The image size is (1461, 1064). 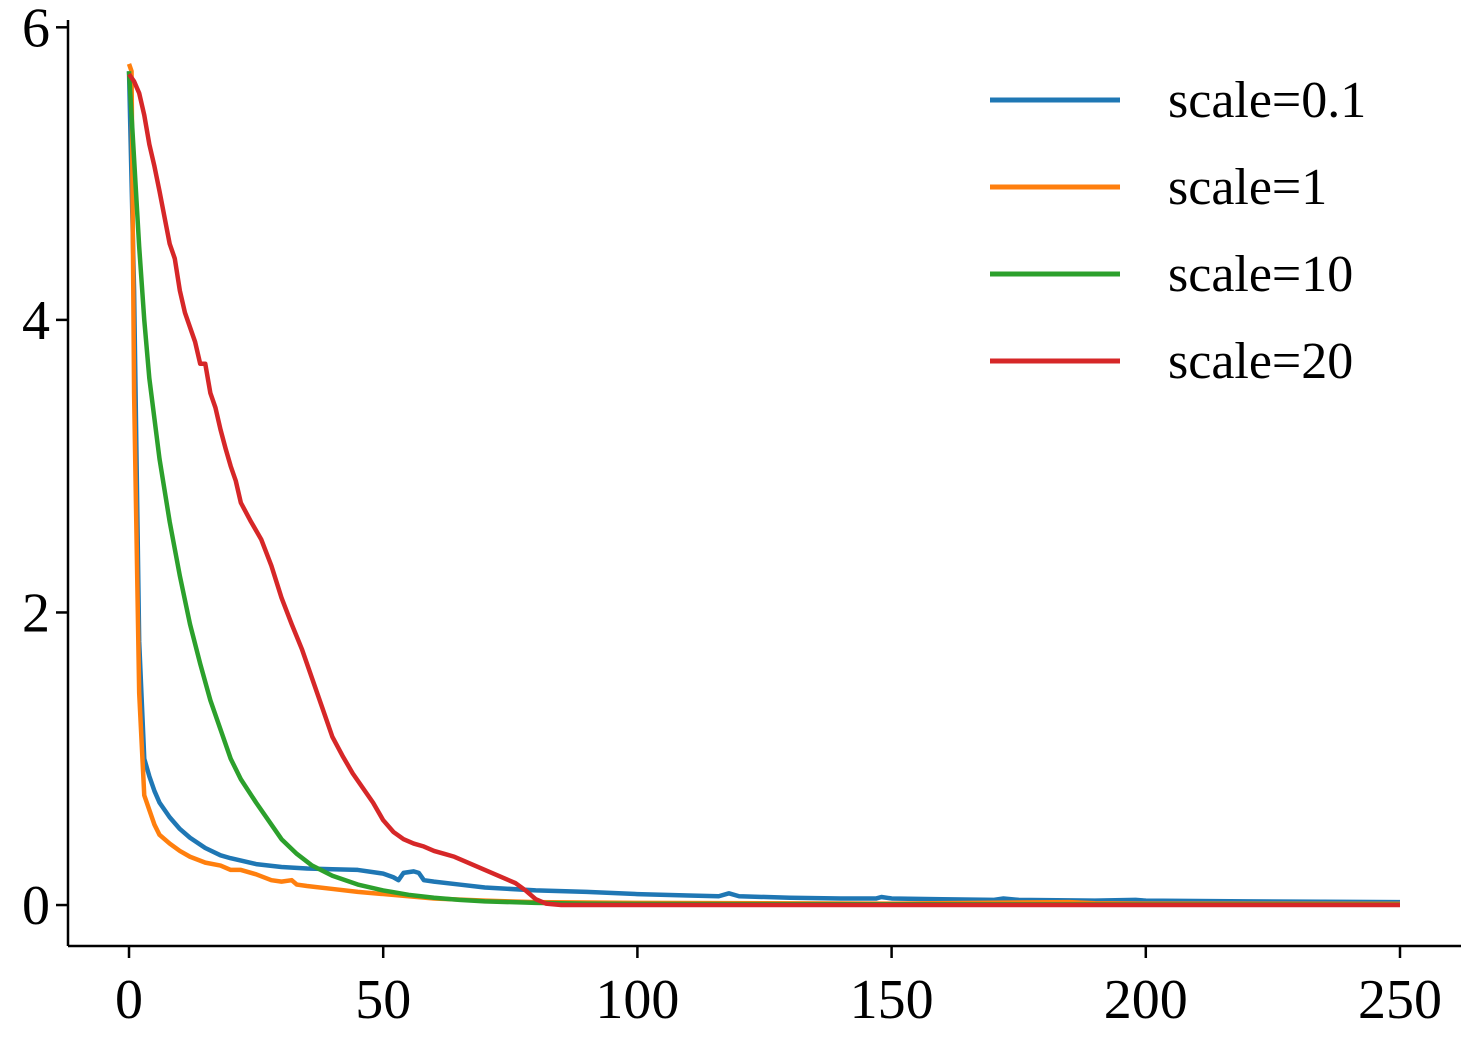 What do you see at coordinates (129, 1000) in the screenshot?
I see `x-tick-label: 0` at bounding box center [129, 1000].